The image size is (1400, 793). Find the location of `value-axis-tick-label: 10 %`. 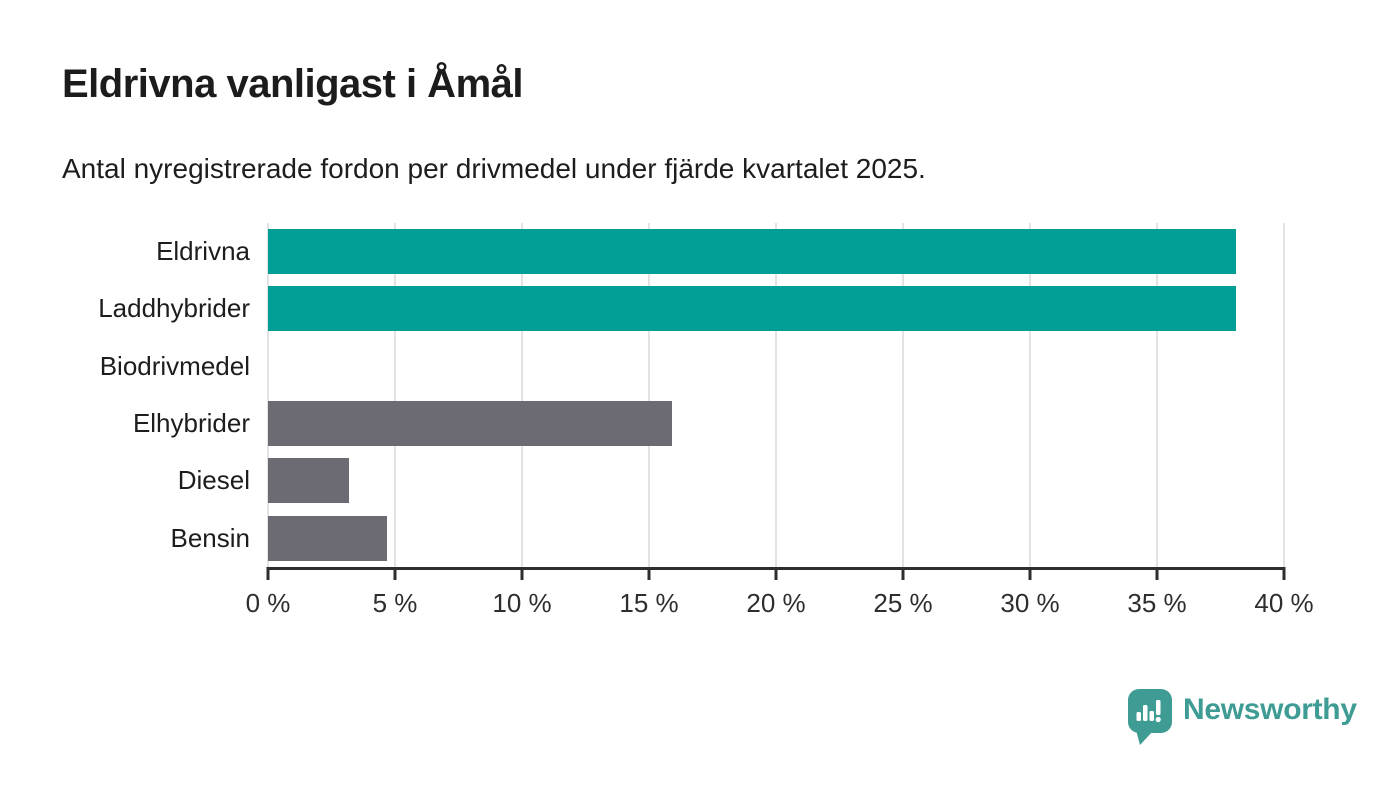

value-axis-tick-label: 10 % is located at coordinates (522, 603).